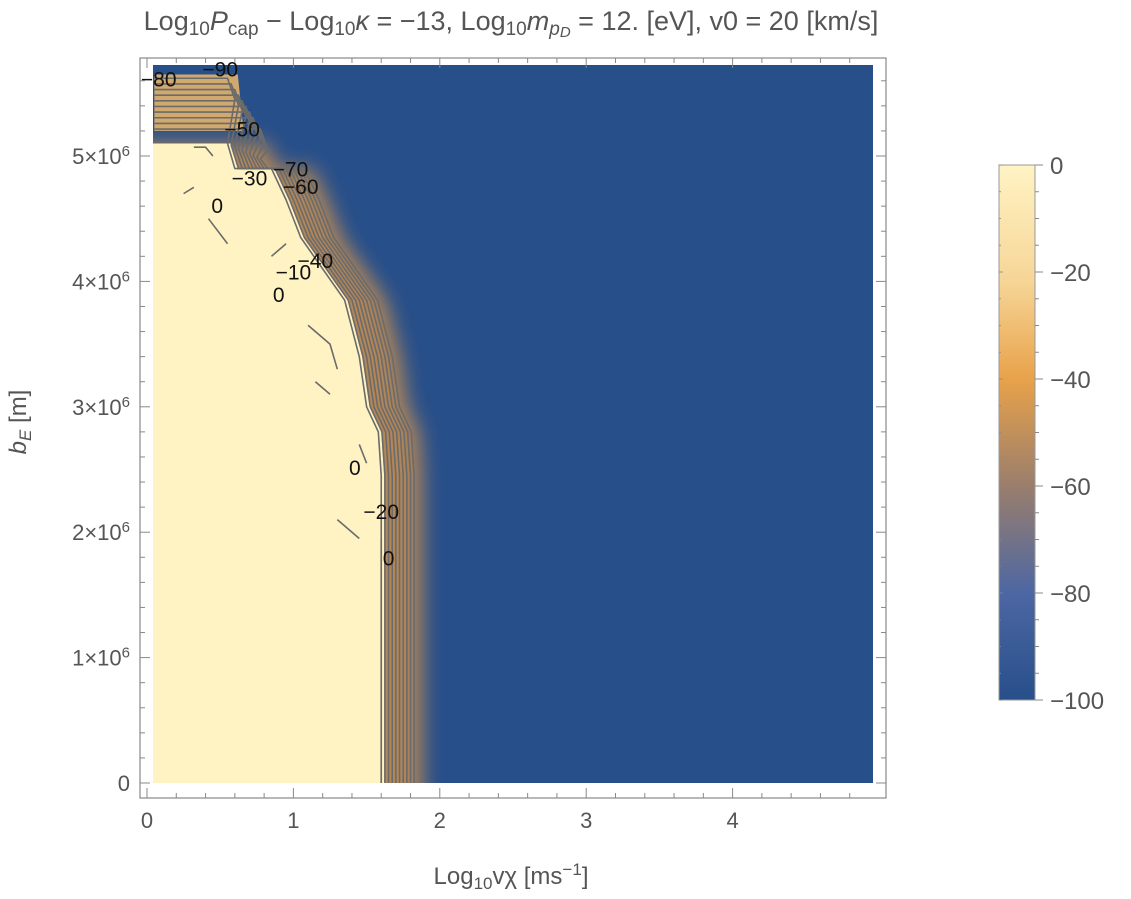 The image size is (1131, 899). What do you see at coordinates (20, 422) in the screenshot?
I see `y-axis-label: bE [m]` at bounding box center [20, 422].